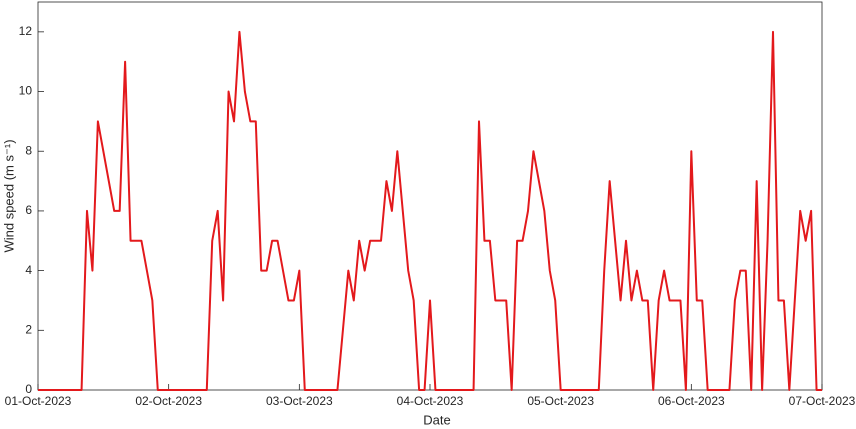 This screenshot has height=429, width=856. I want to click on x-tick-label: 04-Oct-2023, so click(430, 401).